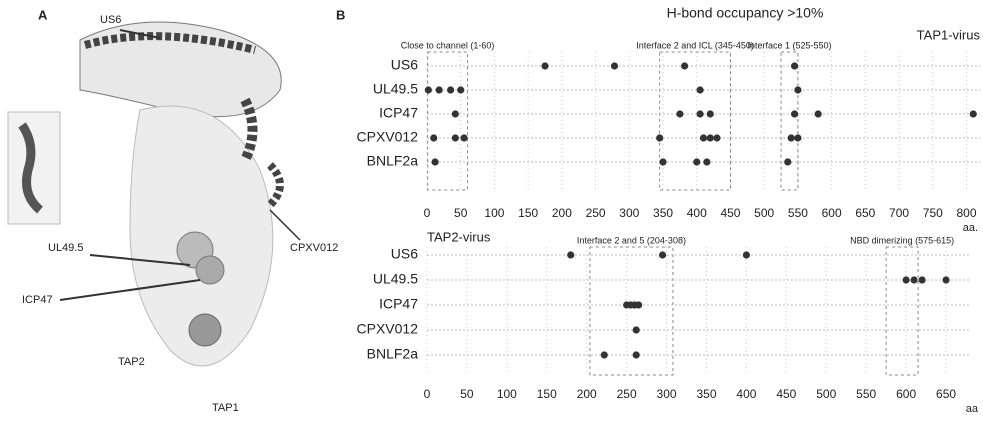  I want to click on x-tick-label: 750, so click(933, 213).